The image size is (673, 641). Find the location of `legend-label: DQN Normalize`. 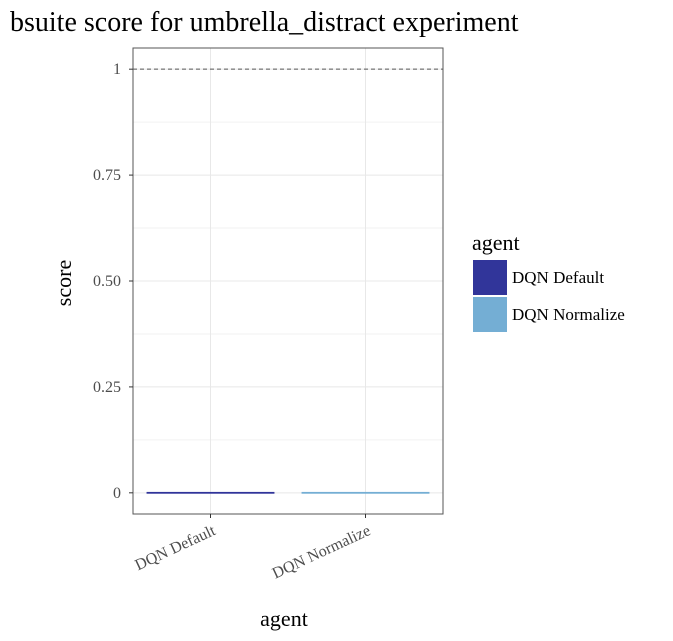

legend-label: DQN Normalize is located at coordinates (568, 314).